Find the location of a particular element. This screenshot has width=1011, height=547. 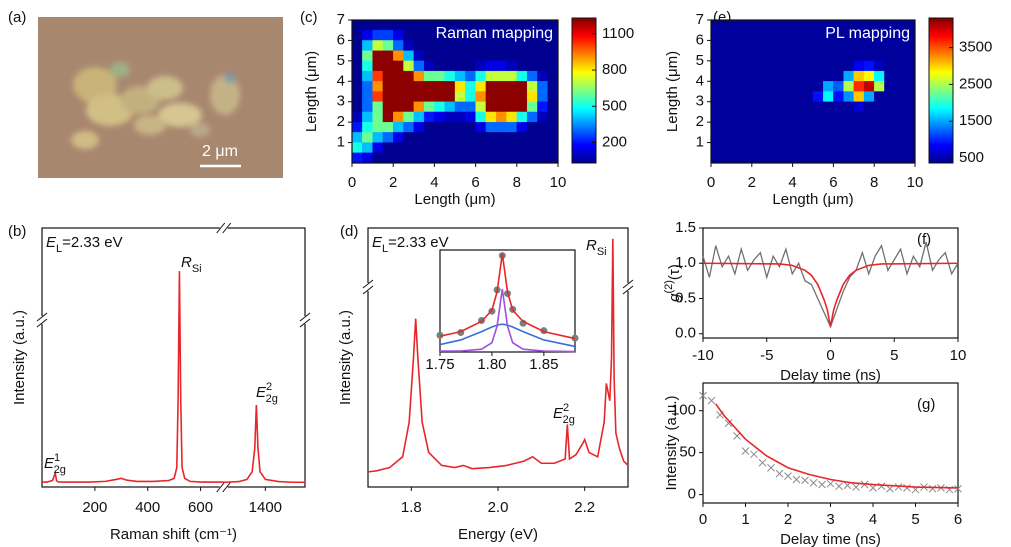

panel-label: (f) is located at coordinates (924, 239).